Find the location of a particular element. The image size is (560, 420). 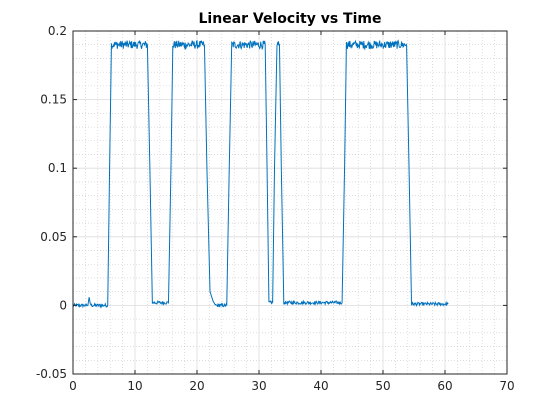

y-tick-label: -0.05 is located at coordinates (51, 374).